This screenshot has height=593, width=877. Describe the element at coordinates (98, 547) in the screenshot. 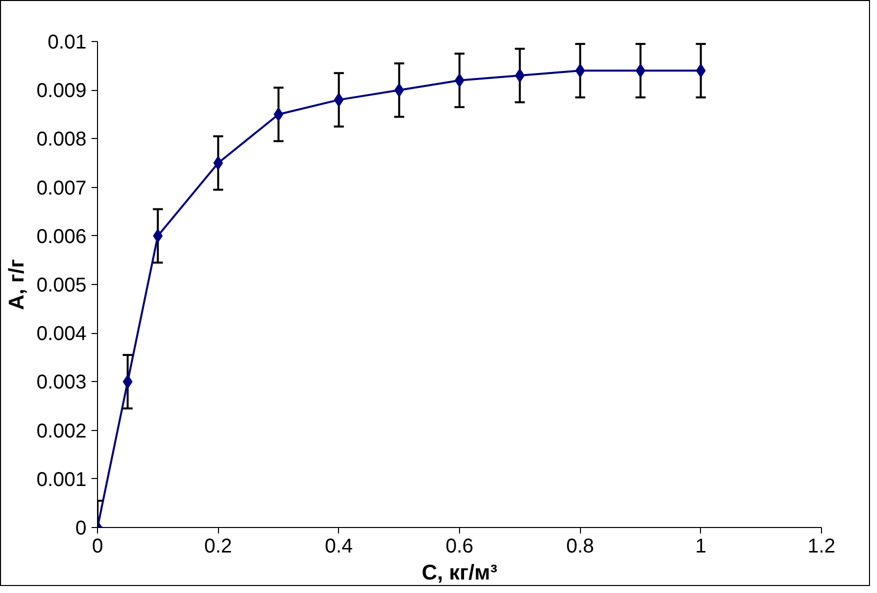

I see `x-tick-label: 0` at that location.